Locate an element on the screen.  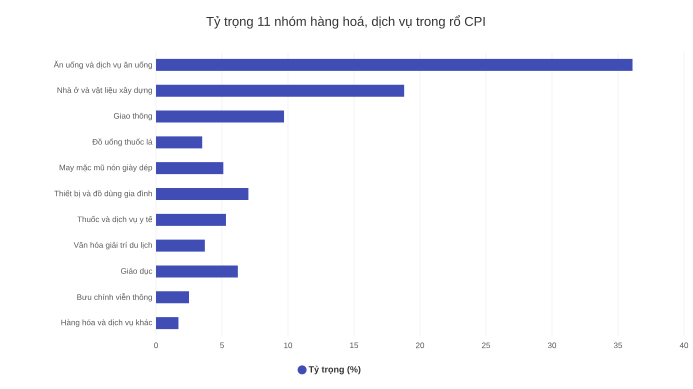
chart-title: Tỷ trọng 11 nhóm hàng hoá, dịch vụ trong rổ CPI is located at coordinates (345, 22).